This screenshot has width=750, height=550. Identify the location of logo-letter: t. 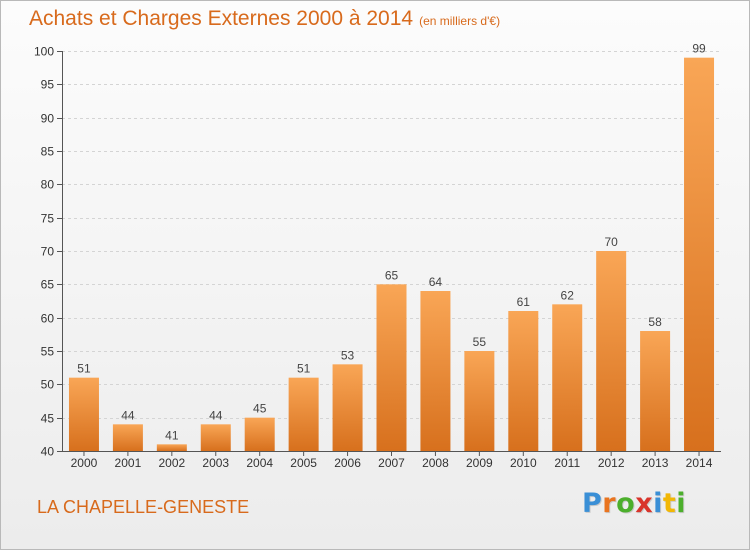
(669, 503).